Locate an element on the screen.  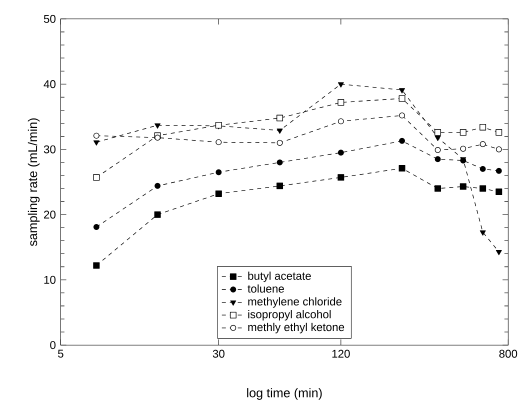
legend-label: toluene is located at coordinates (266, 288).